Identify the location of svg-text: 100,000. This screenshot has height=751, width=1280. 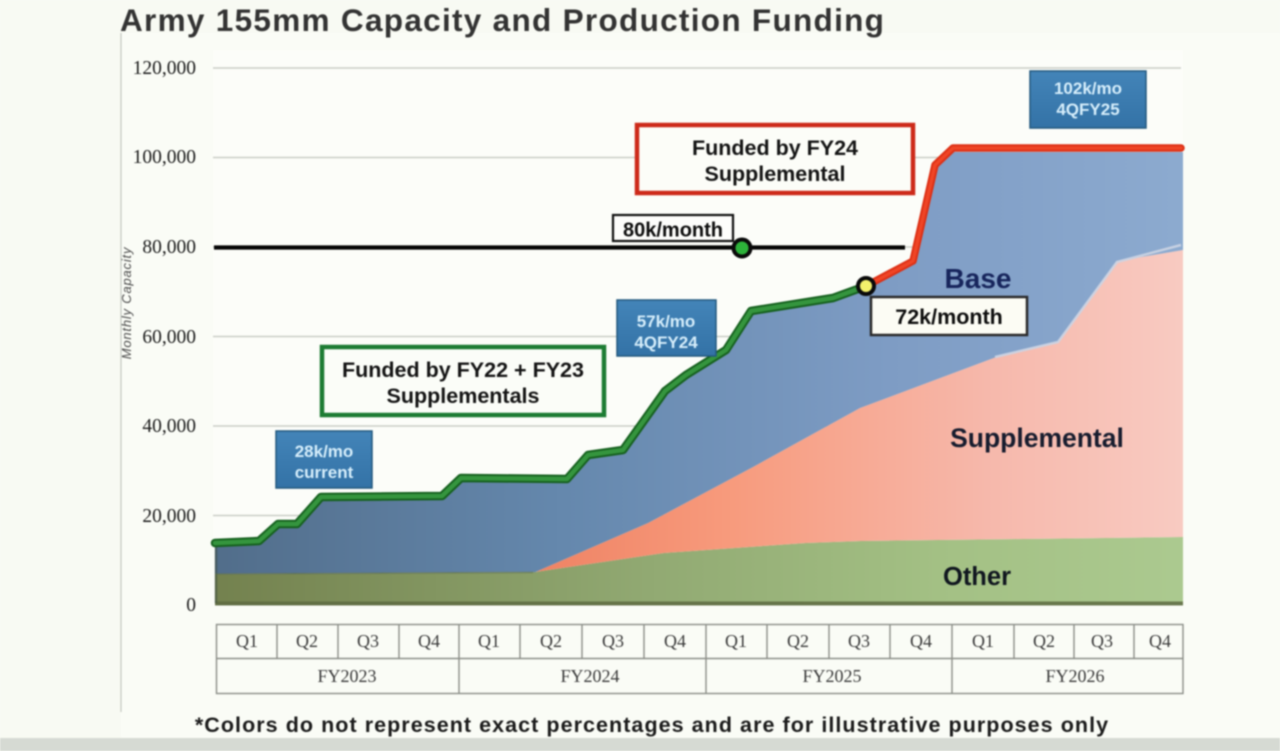
(164, 157).